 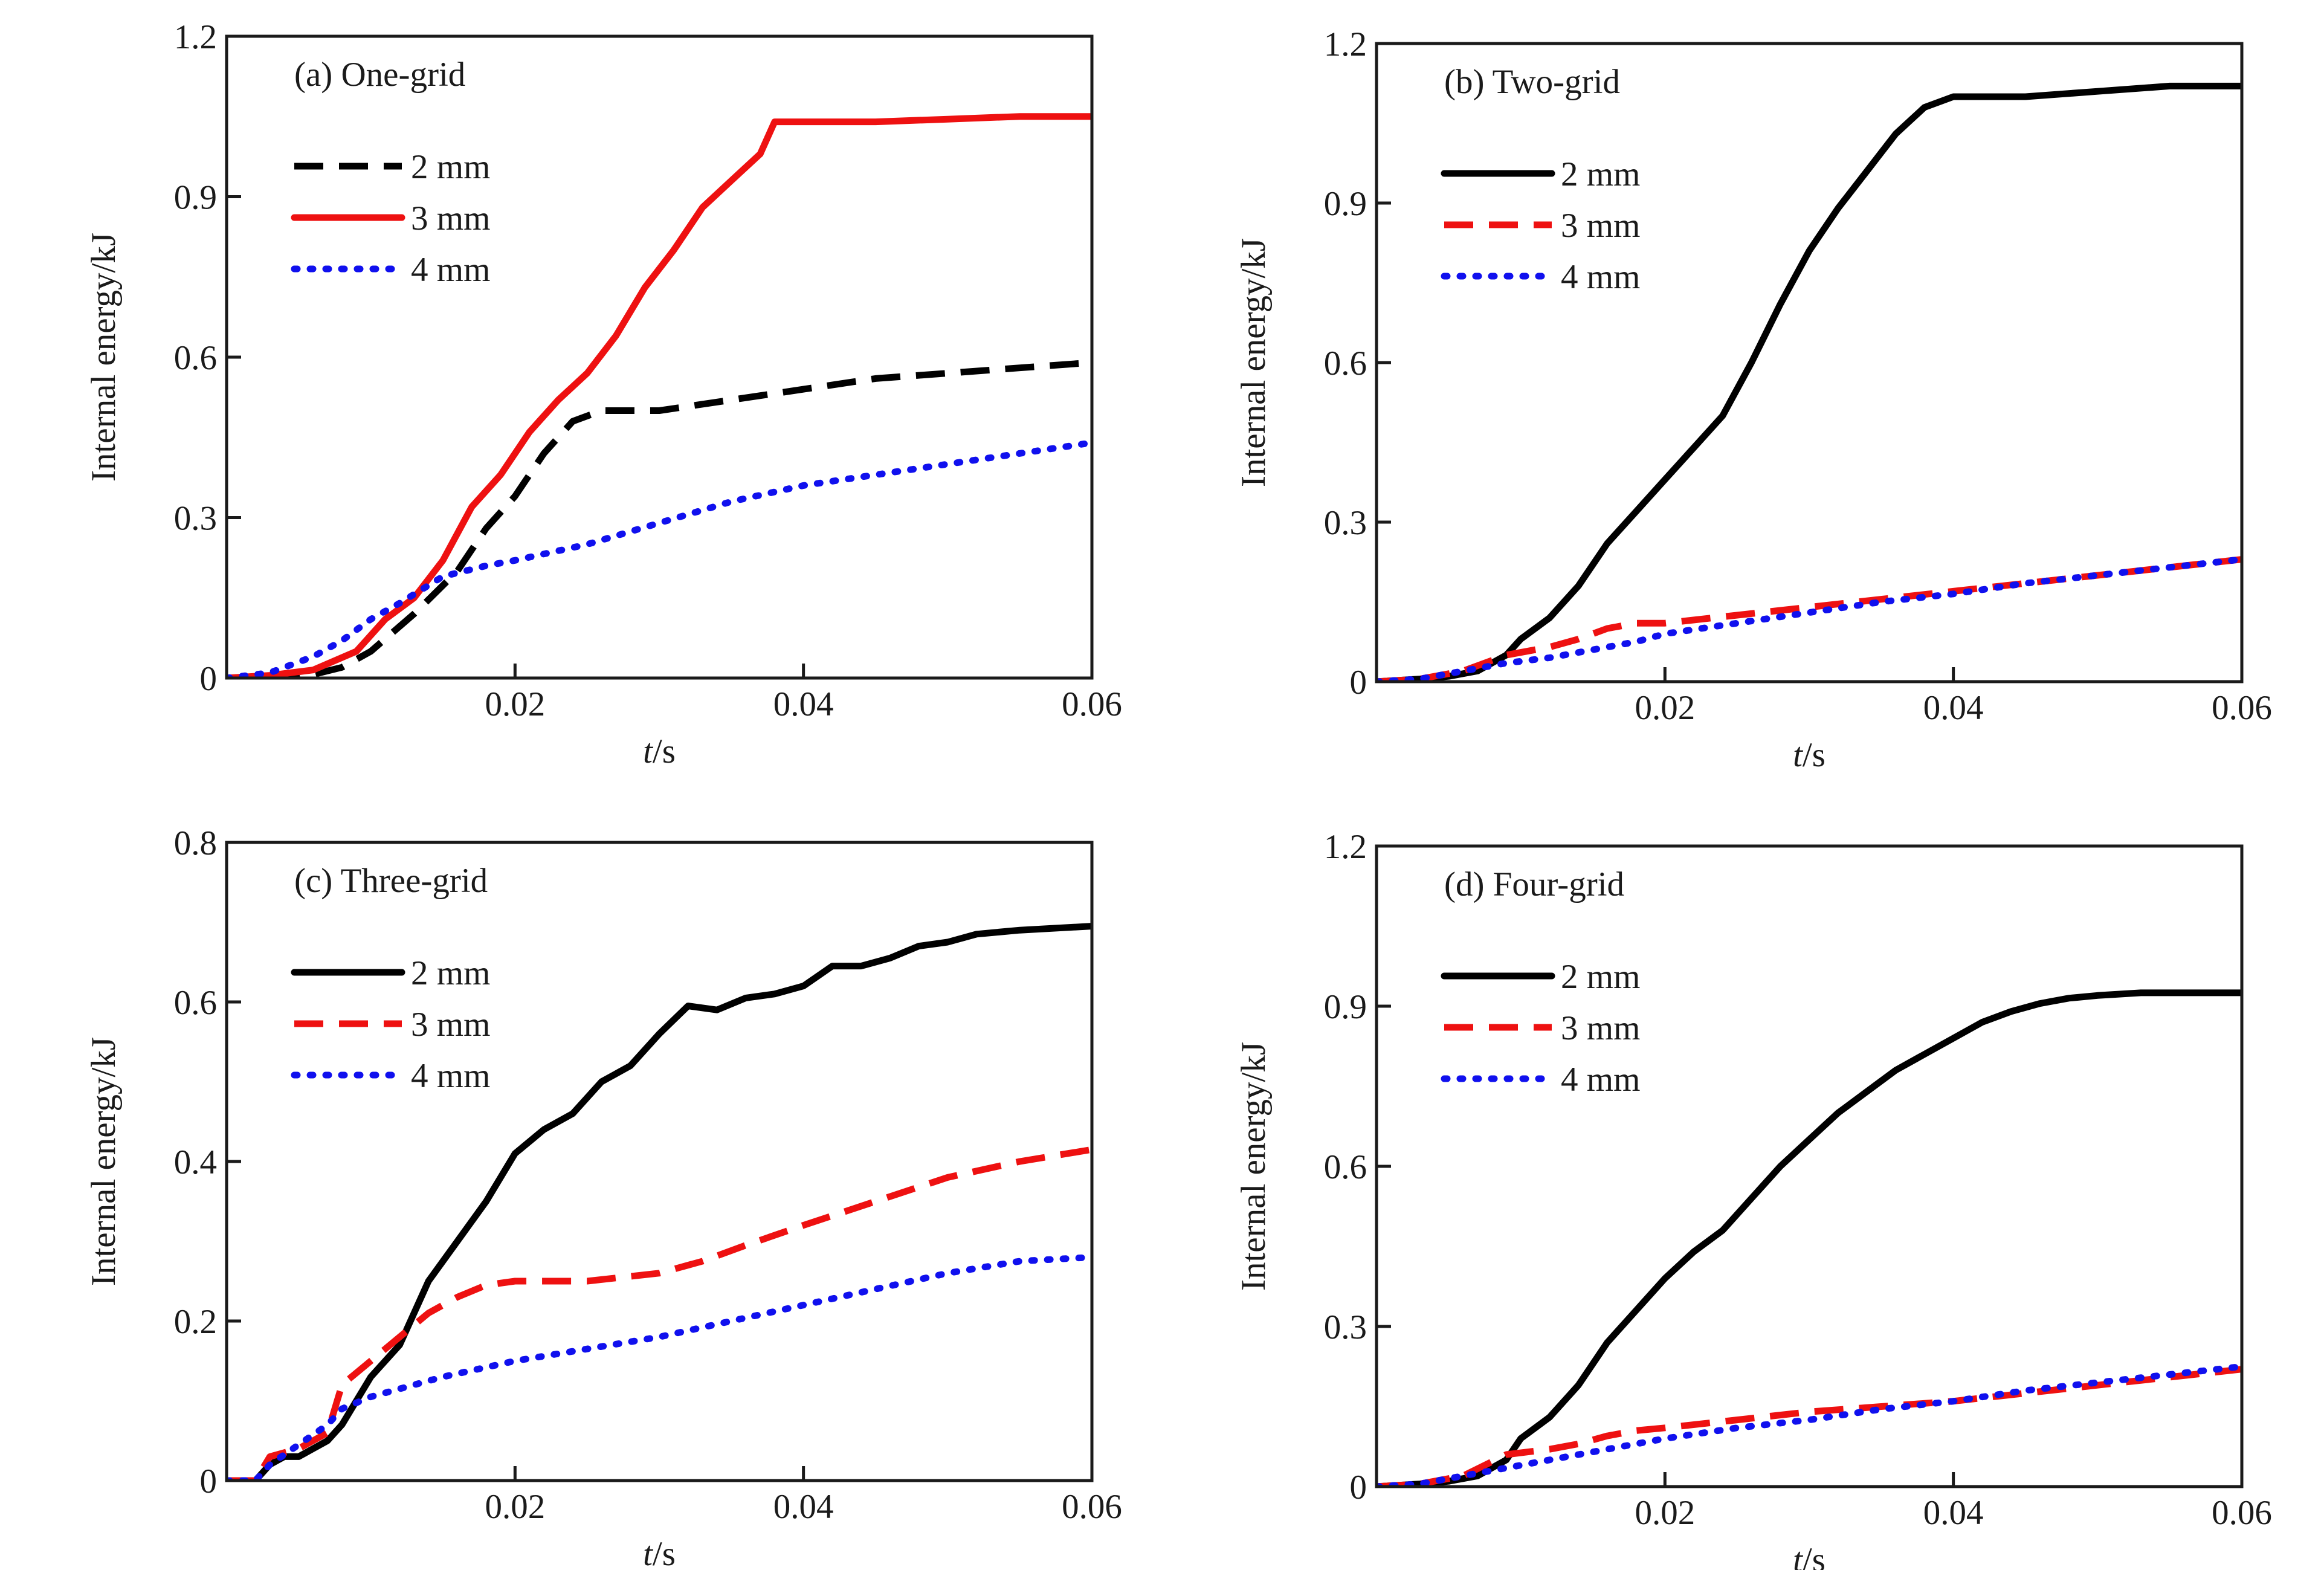 What do you see at coordinates (195, 1322) in the screenshot?
I see `y-tick-label: 0.2` at bounding box center [195, 1322].